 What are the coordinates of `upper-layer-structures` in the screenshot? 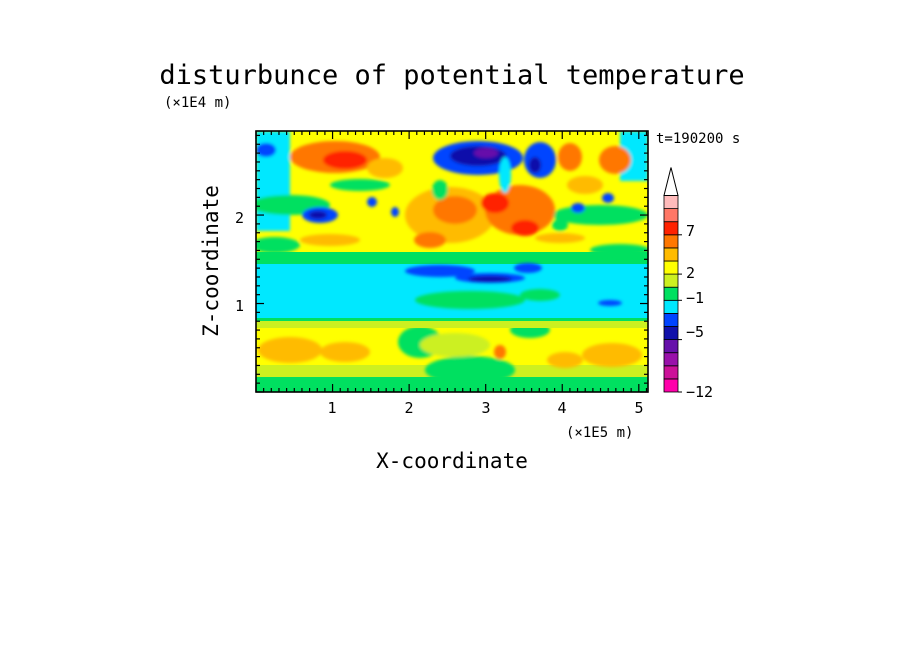 It's located at (452, 193).